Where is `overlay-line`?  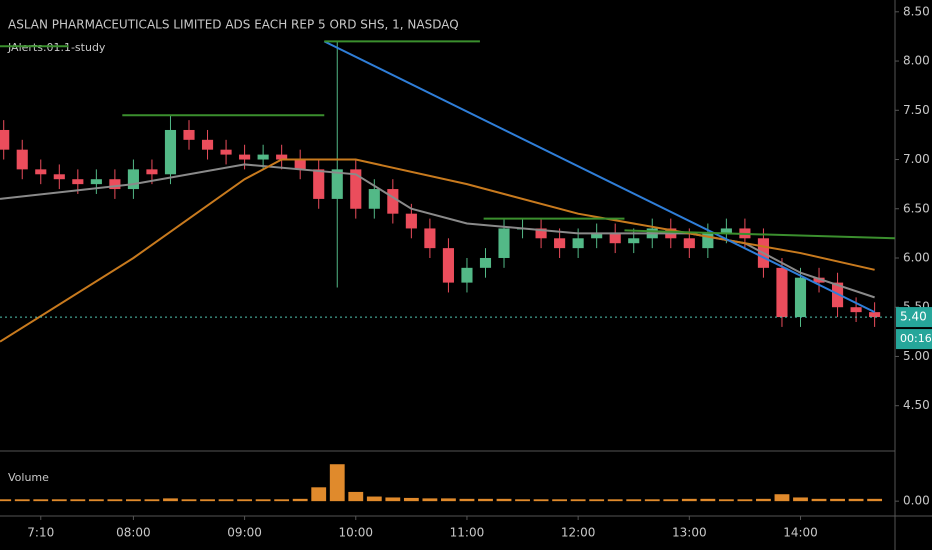 overlay-line is located at coordinates (760, 234).